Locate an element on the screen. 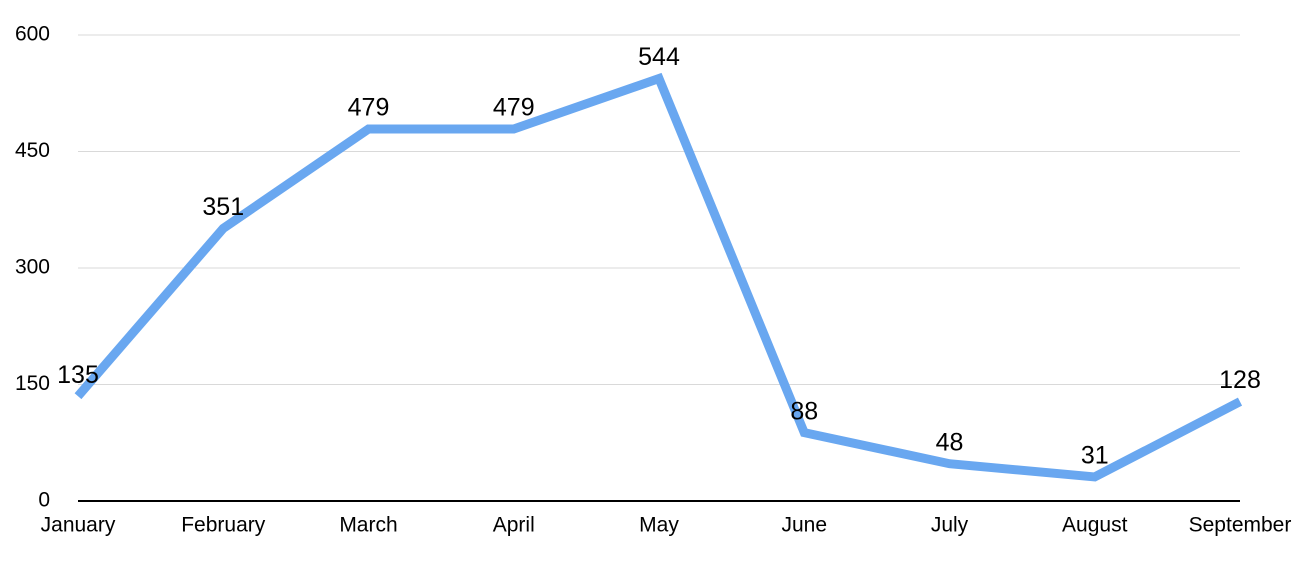  x-tick-label: April is located at coordinates (514, 525).